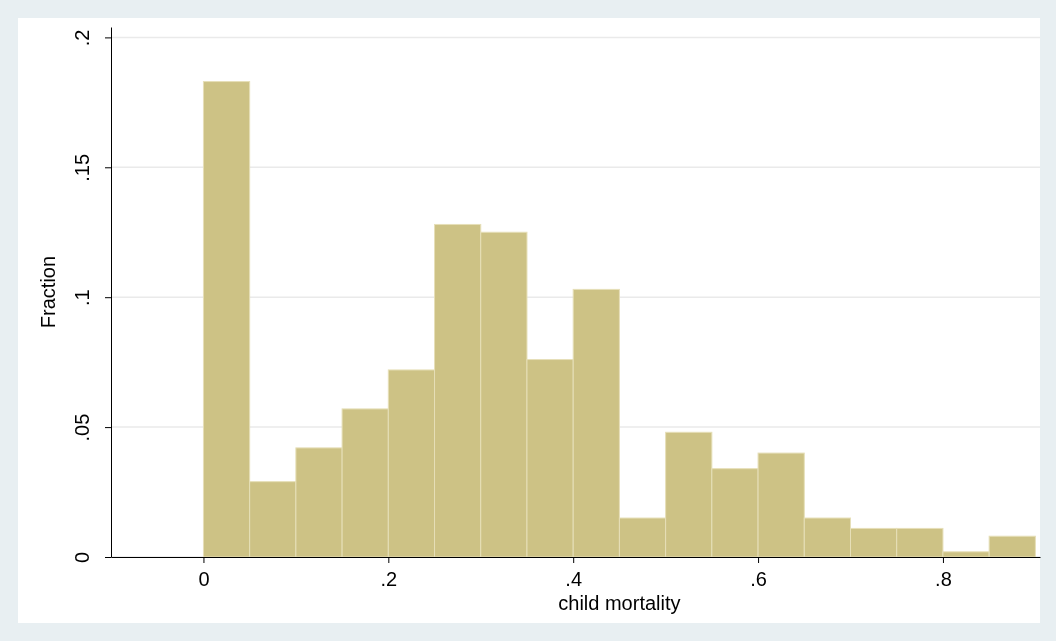 The image size is (1056, 641). What do you see at coordinates (574, 579) in the screenshot?
I see `x-tick-label: .4` at bounding box center [574, 579].